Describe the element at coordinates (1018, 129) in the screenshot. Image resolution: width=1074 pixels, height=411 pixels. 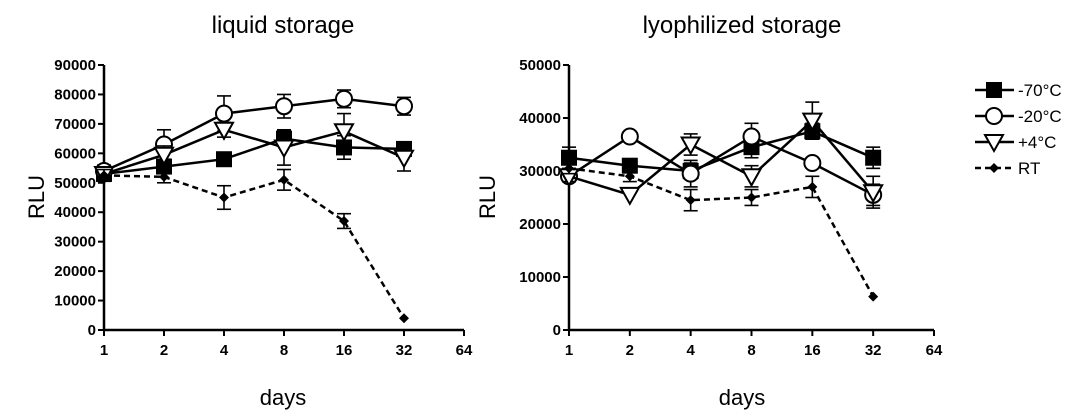
I see `legend: -70°C -20°C +4°C RT` at that location.